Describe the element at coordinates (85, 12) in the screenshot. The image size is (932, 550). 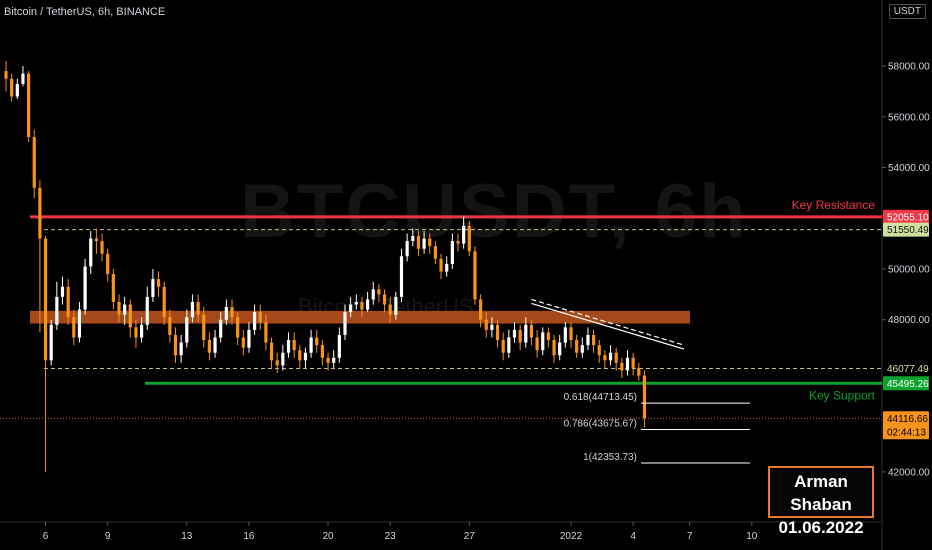
I see `symbol-title: Bitcoin / TetherUS, 6h, BINANCE` at that location.